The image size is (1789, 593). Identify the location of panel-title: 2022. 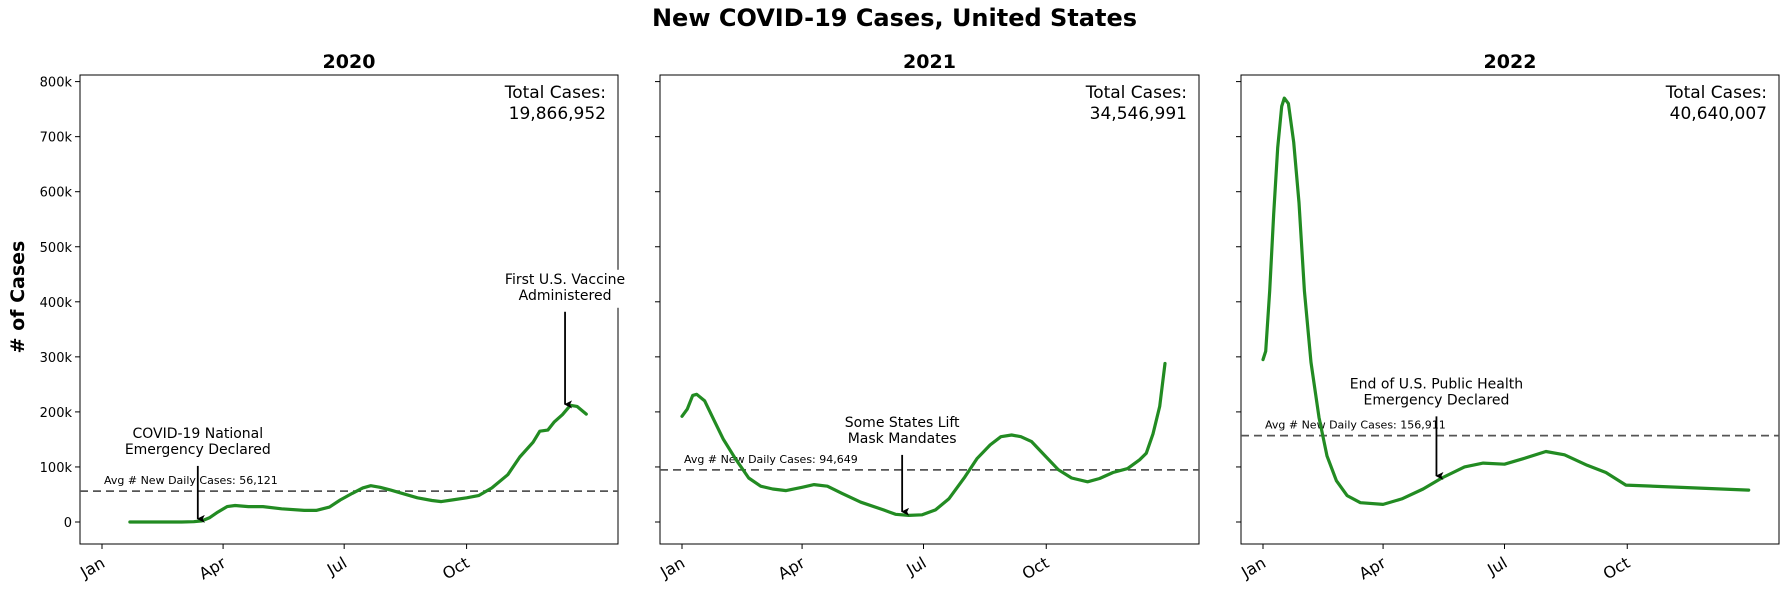
(1510, 62).